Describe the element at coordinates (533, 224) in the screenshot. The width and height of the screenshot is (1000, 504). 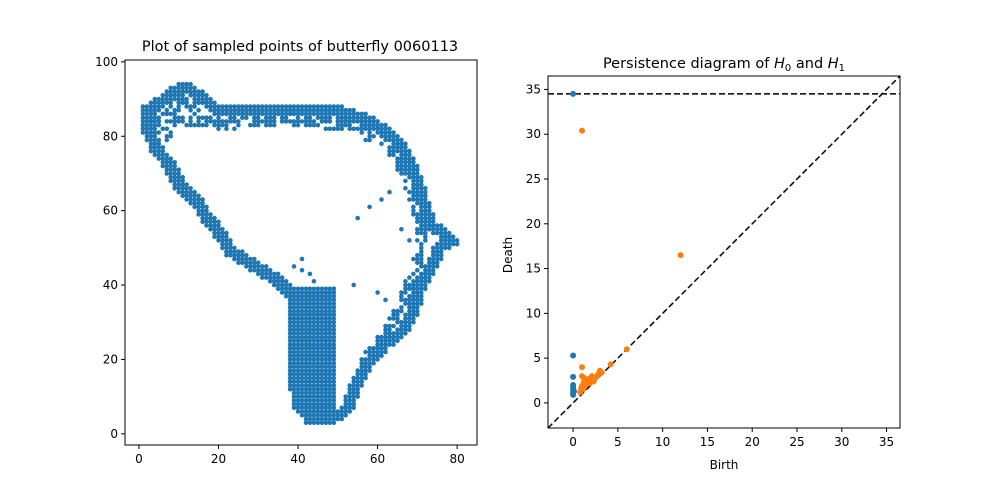
I see `y-tick-label: 20` at that location.